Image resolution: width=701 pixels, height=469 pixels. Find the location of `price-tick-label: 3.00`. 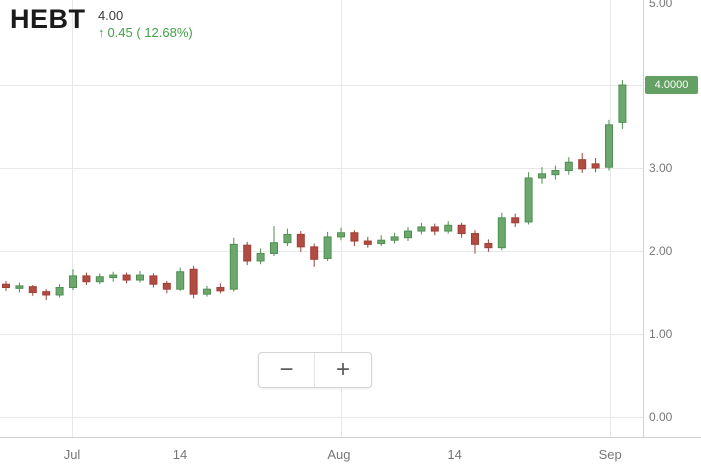

price-tick-label: 3.00 is located at coordinates (661, 168).